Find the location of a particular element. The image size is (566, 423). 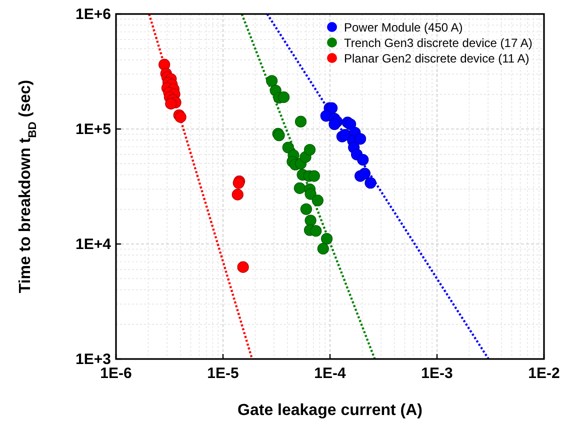

legend-label: Trench Gen3 discrete device (17 A) is located at coordinates (438, 43).